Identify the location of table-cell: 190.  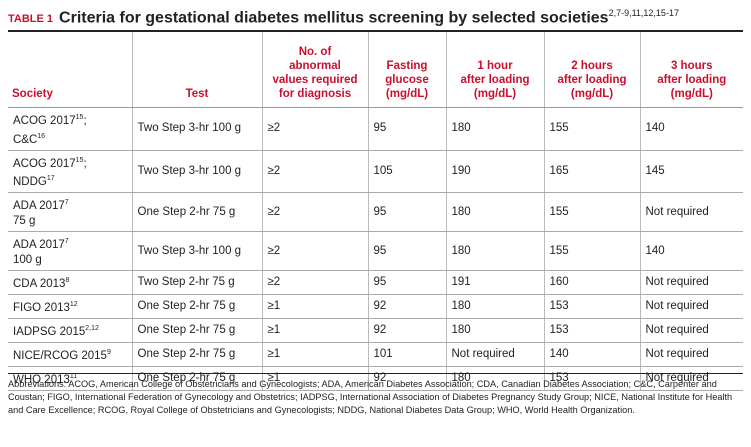
(494, 172).